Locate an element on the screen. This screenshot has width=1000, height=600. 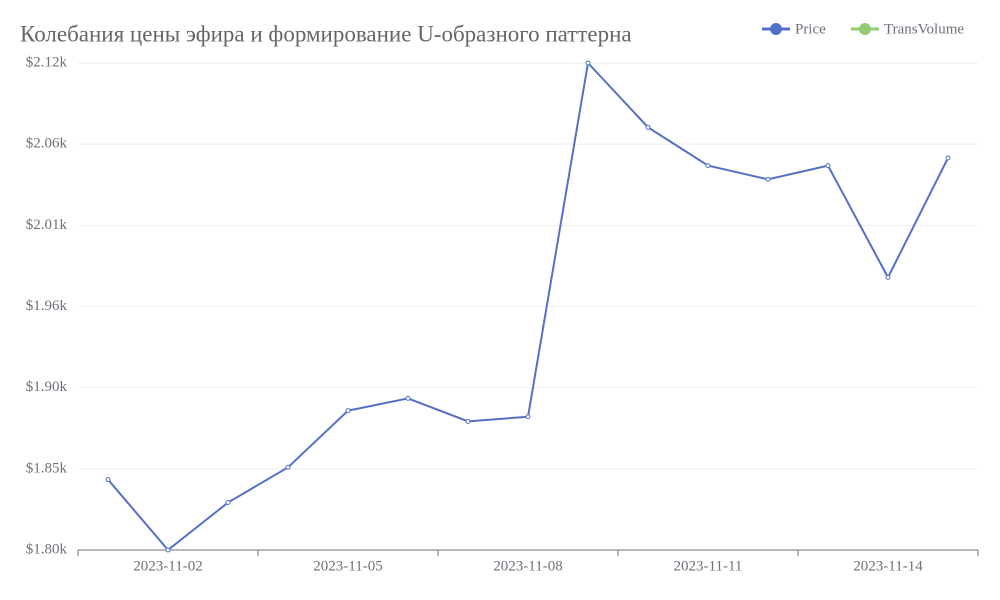
x-tick-label: 2023-11-08 is located at coordinates (527, 566).